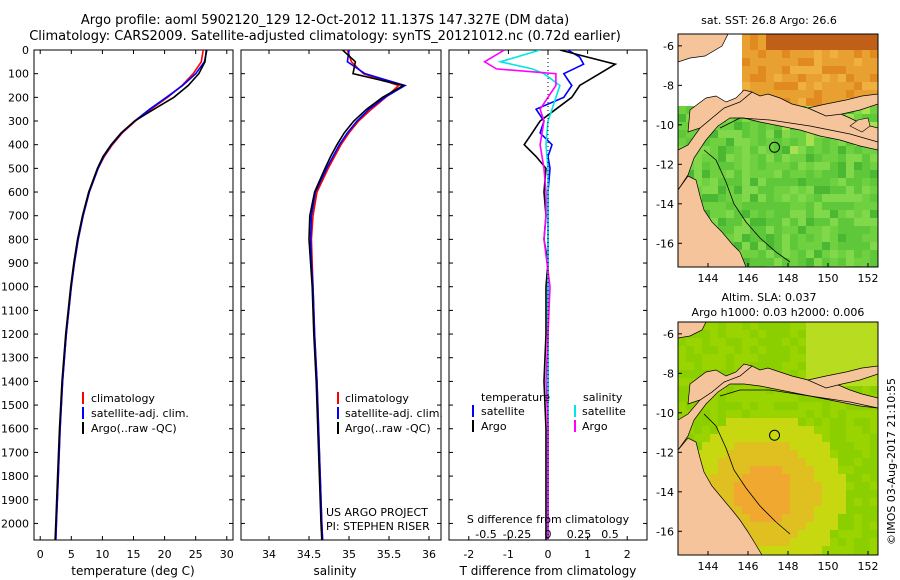 The image size is (900, 580). Describe the element at coordinates (842, 105) in the screenshot. I see `land-islands` at that location.